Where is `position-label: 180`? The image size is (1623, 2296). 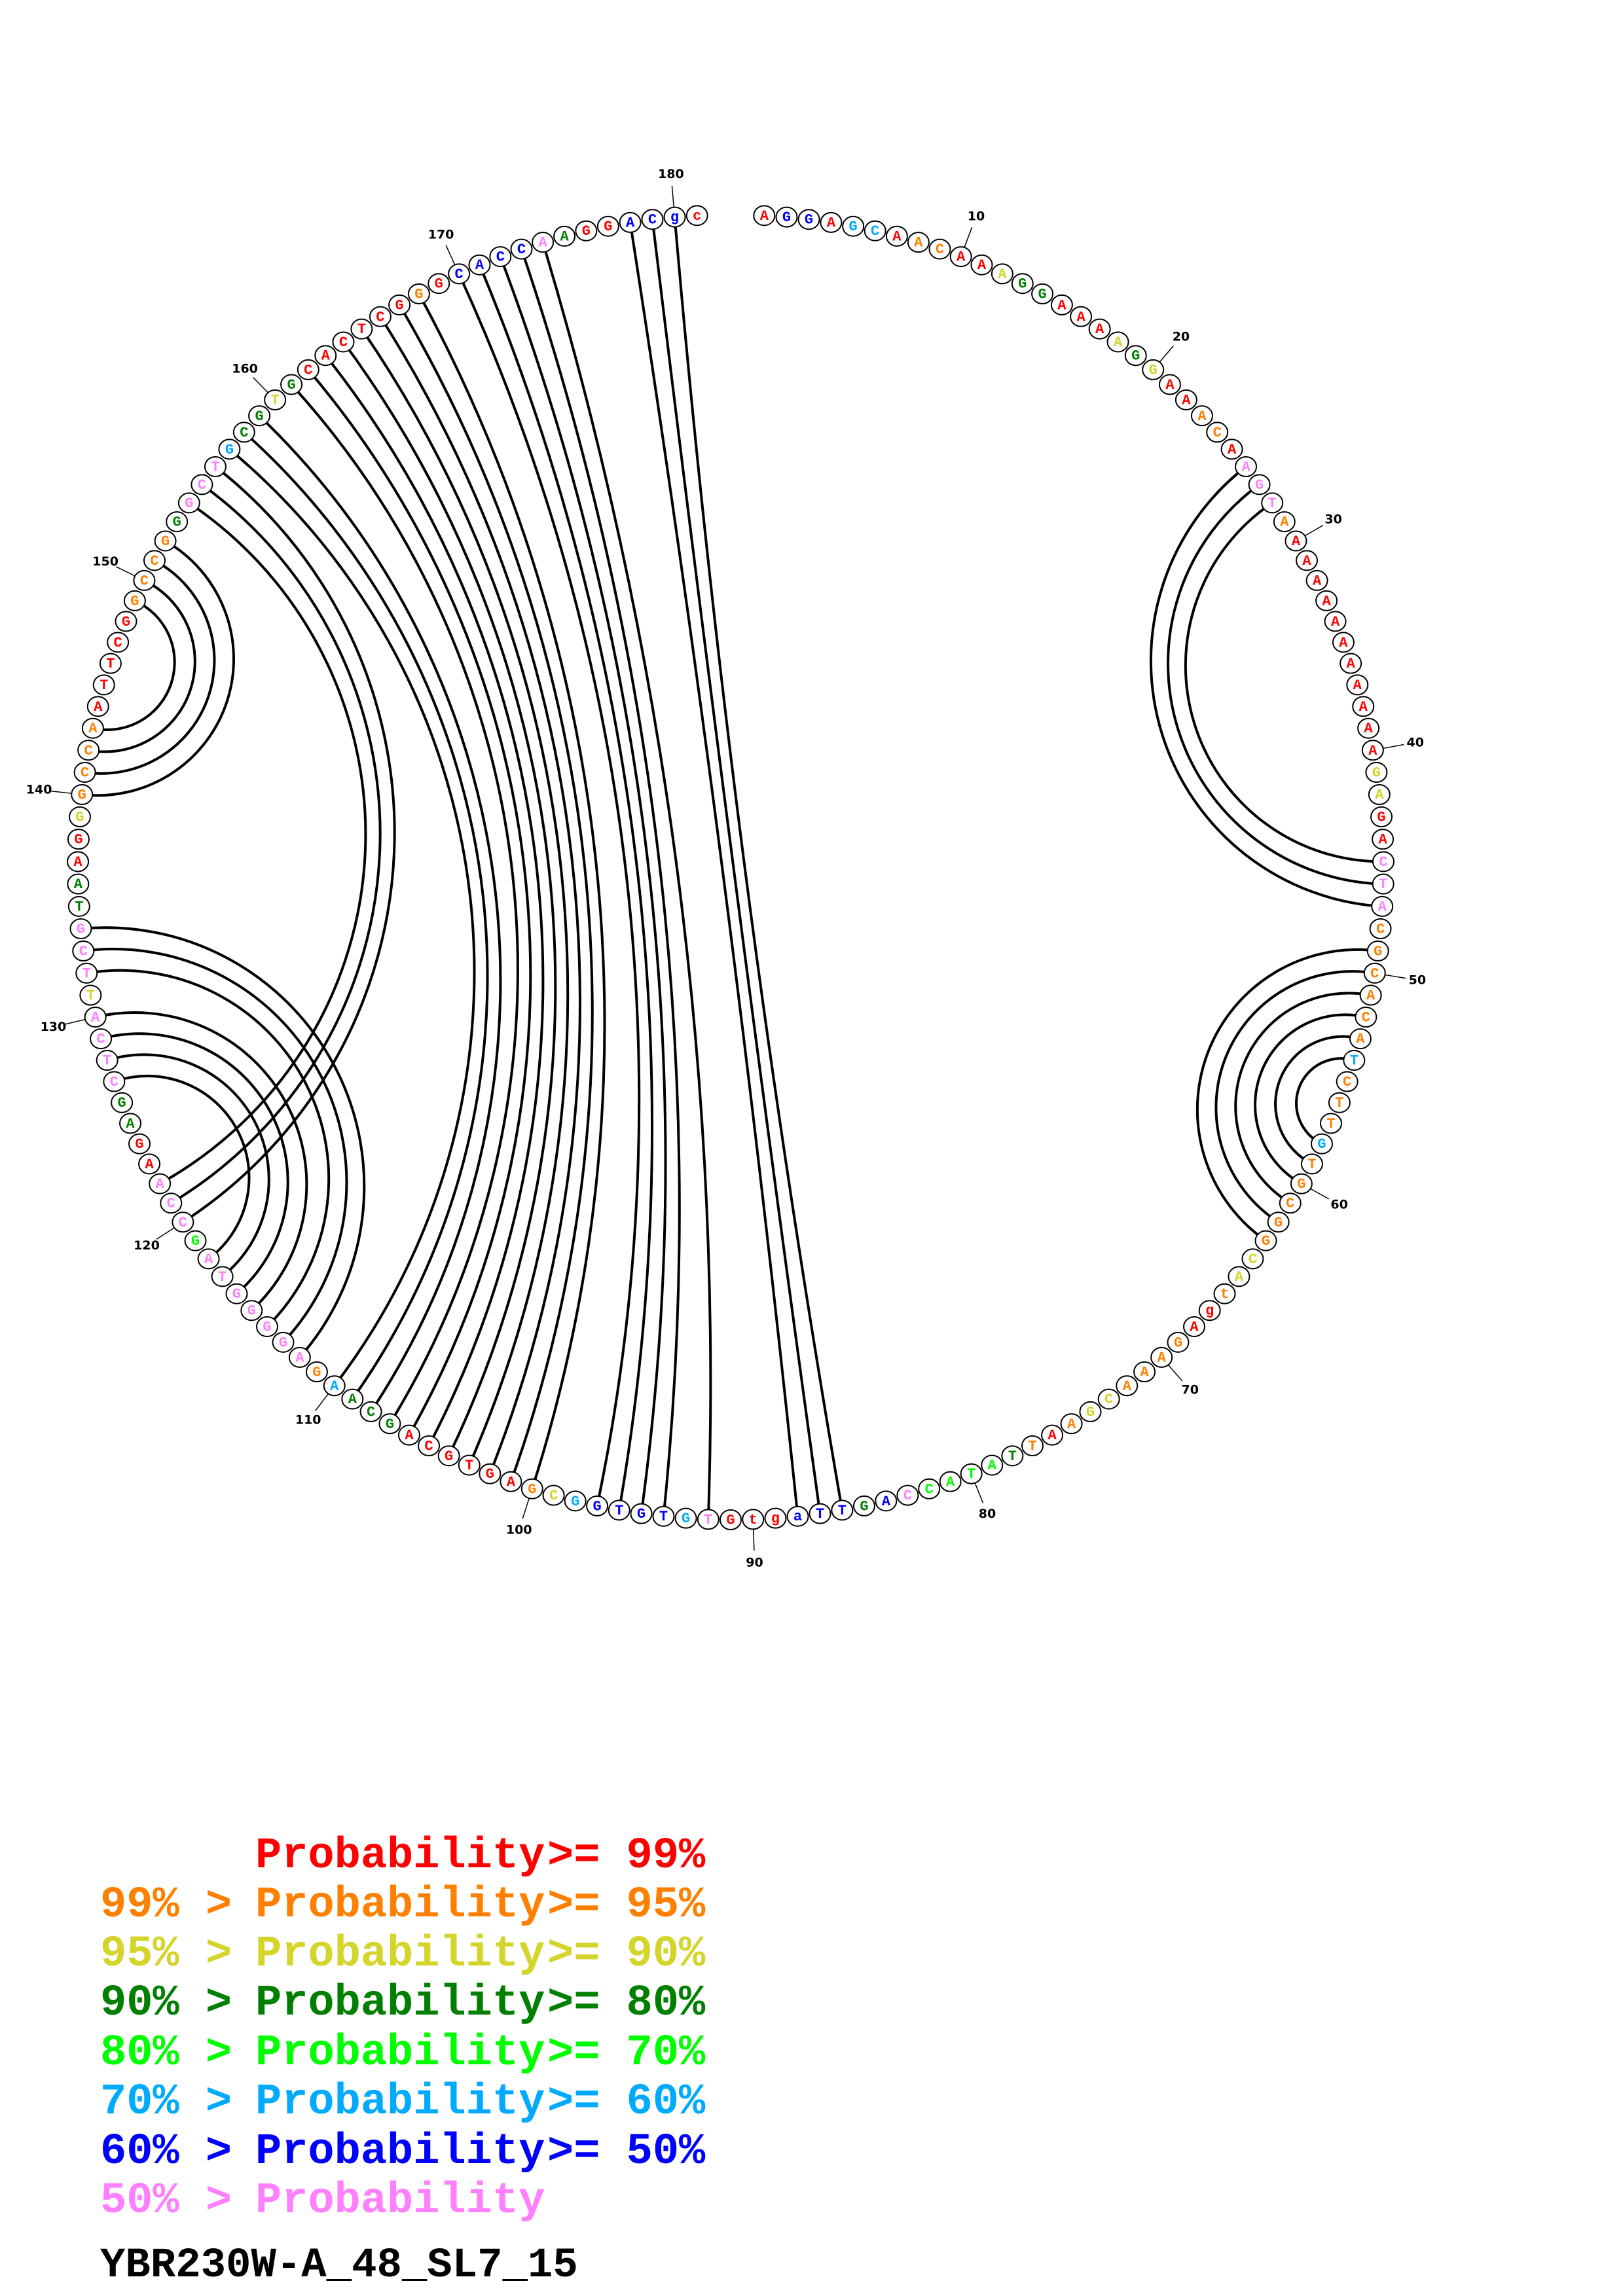
position-label: 180 is located at coordinates (671, 174).